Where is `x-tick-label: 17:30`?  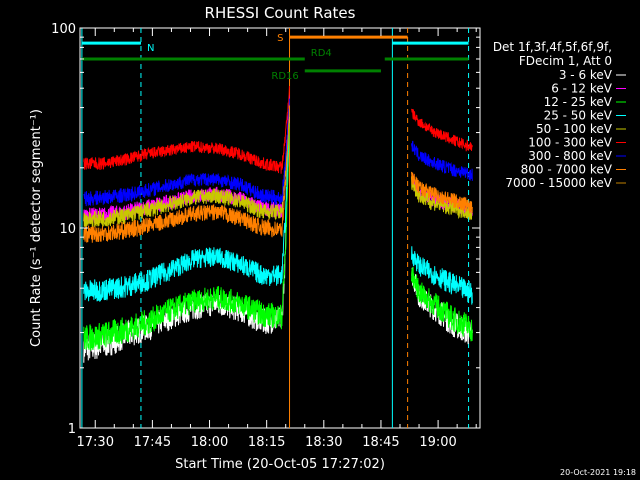 x-tick-label: 17:30 is located at coordinates (95, 442).